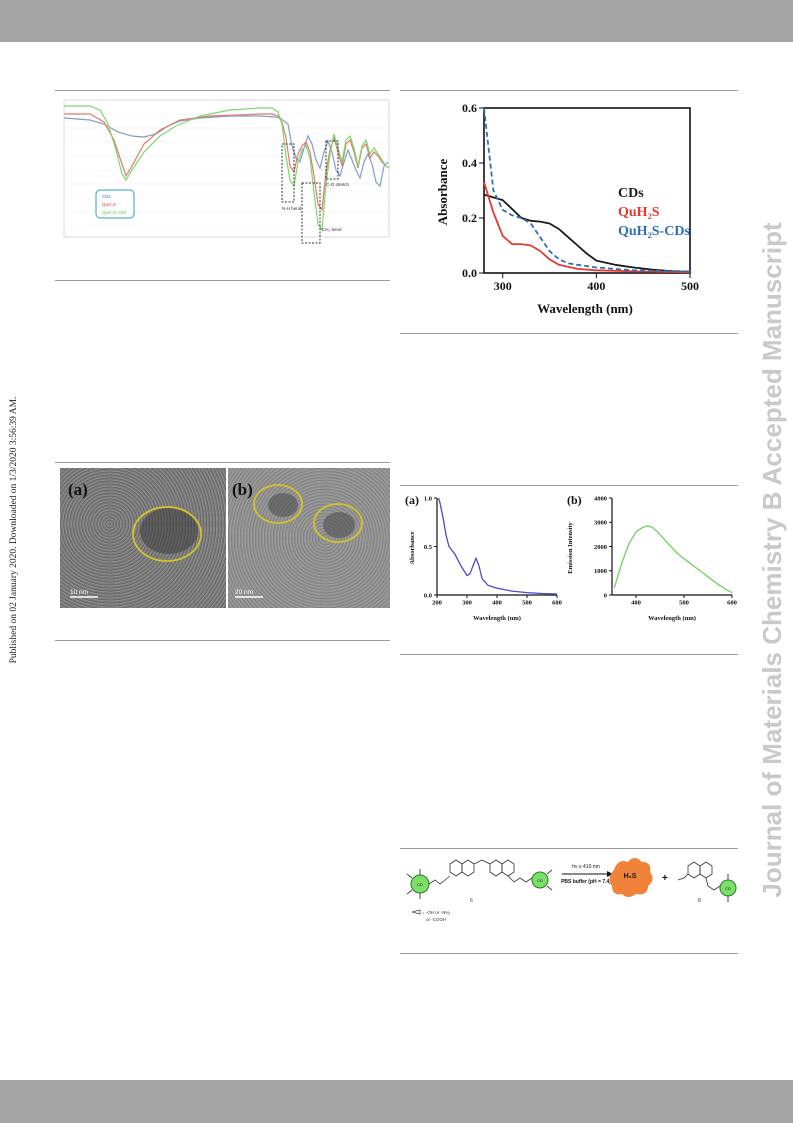 The height and width of the screenshot is (1123, 793). Describe the element at coordinates (480, 872) in the screenshot. I see `compound-6-structure` at that location.